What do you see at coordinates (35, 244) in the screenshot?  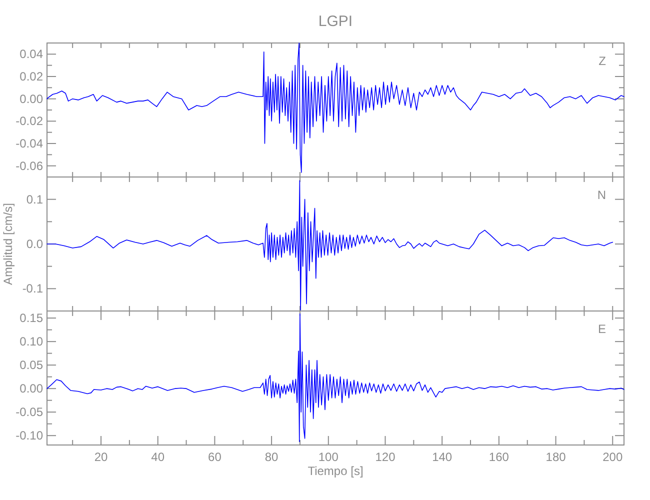 I see `y-tick-label: 0.0` at bounding box center [35, 244].